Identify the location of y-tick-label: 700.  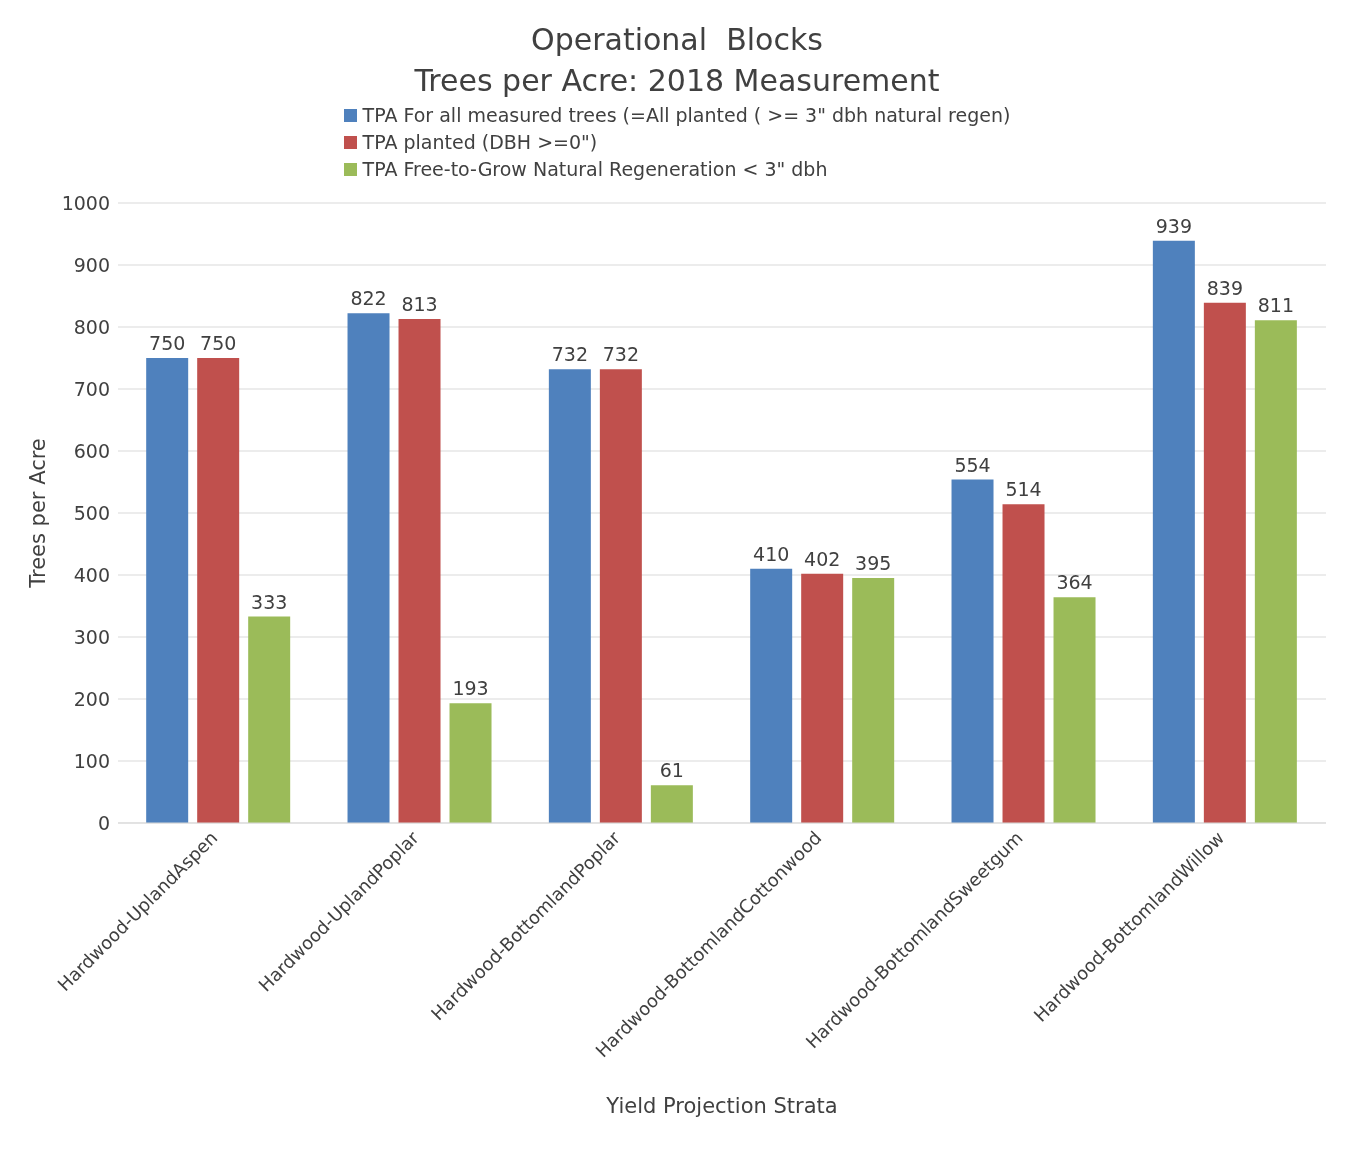
(91, 388).